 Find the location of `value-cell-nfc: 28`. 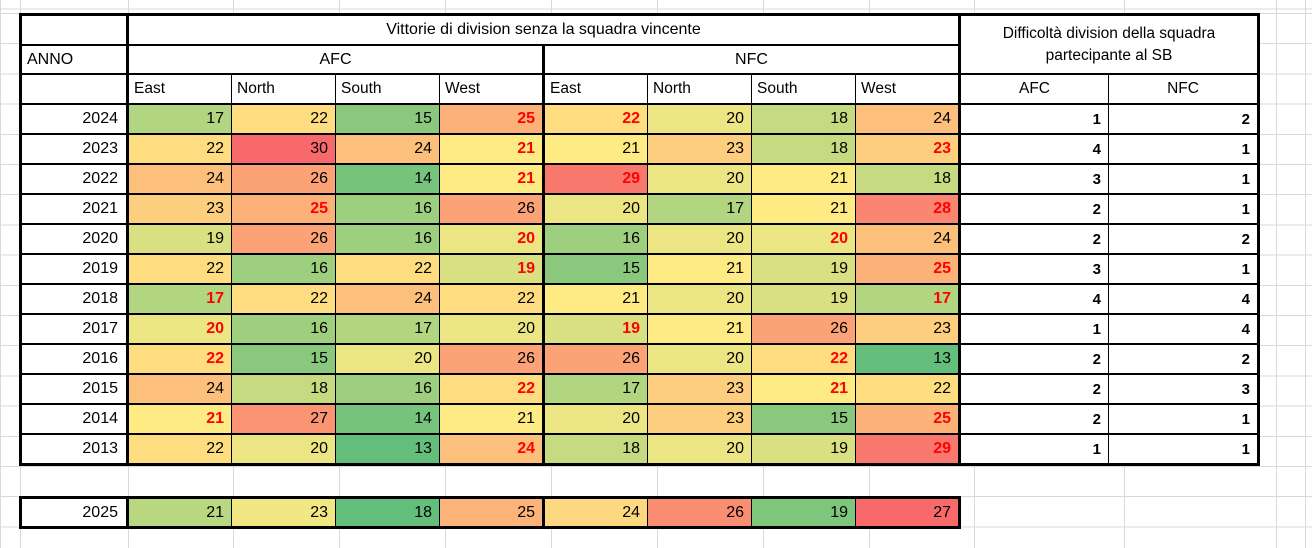

value-cell-nfc: 28 is located at coordinates (907, 209).